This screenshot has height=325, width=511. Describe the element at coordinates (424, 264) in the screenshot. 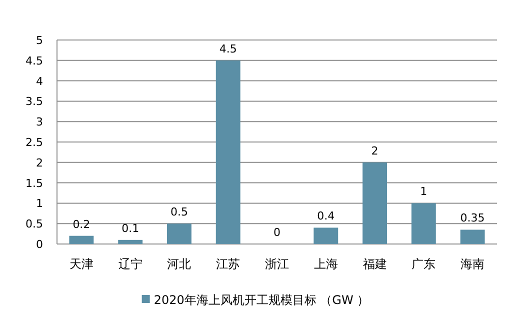

I see `x-tick-label: 广东` at that location.